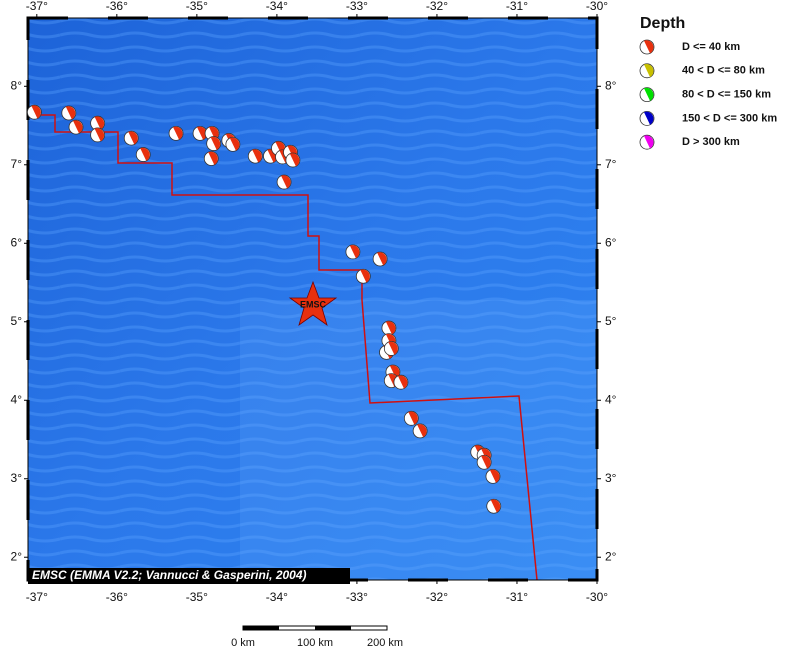 Image resolution: width=790 pixels, height=653 pixels. I want to click on credit-box, so click(189, 576).